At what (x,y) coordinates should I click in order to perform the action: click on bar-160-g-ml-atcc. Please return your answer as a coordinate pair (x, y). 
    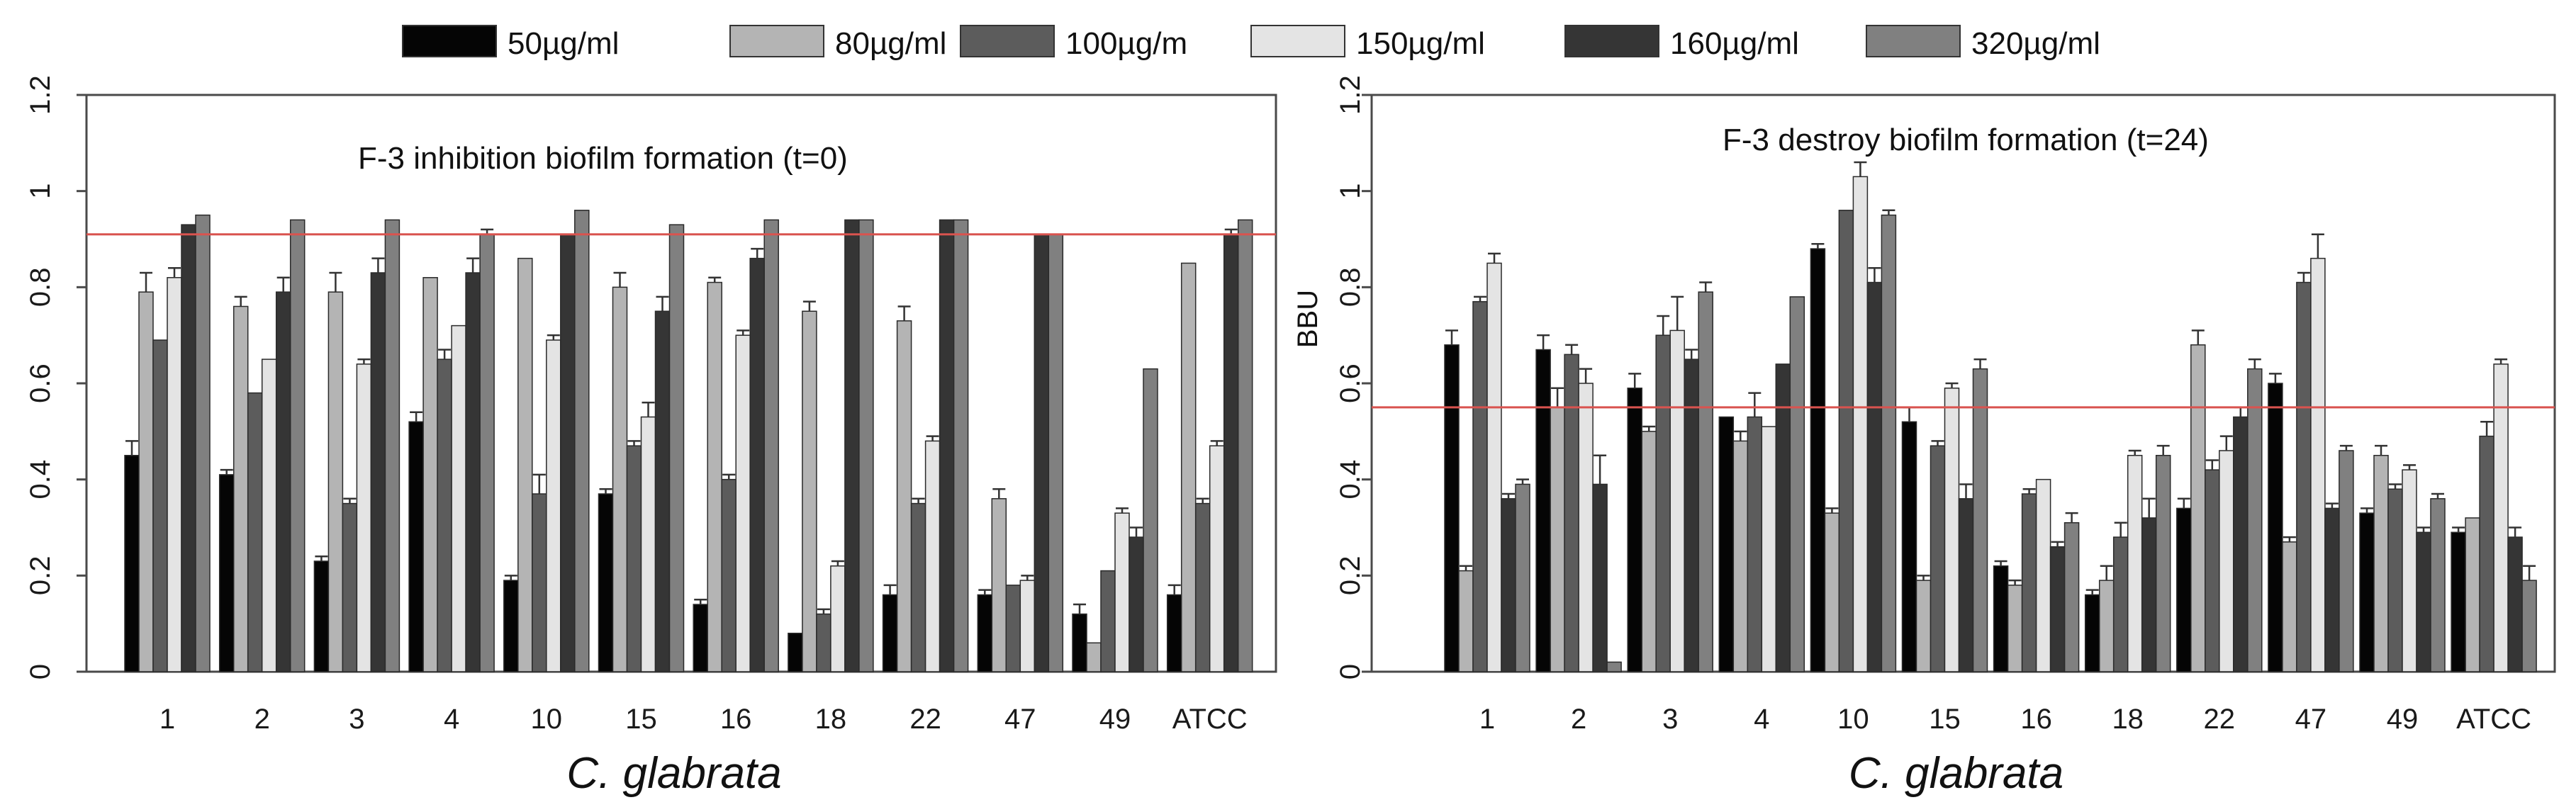
    Looking at the image, I should click on (2515, 604).